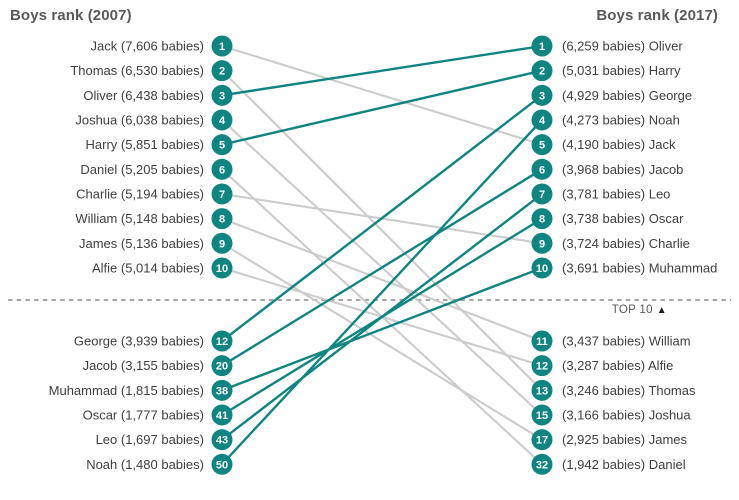 The image size is (739, 500). I want to click on rank-number-2017-alfie: 12, so click(542, 367).